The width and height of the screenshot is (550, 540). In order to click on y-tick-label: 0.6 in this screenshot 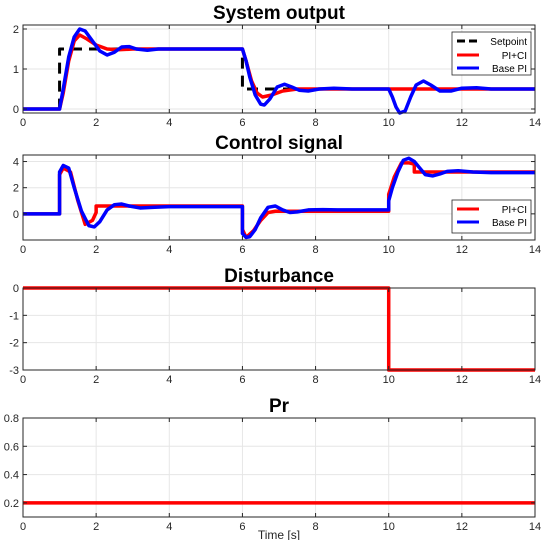, I will do `click(11, 447)`.